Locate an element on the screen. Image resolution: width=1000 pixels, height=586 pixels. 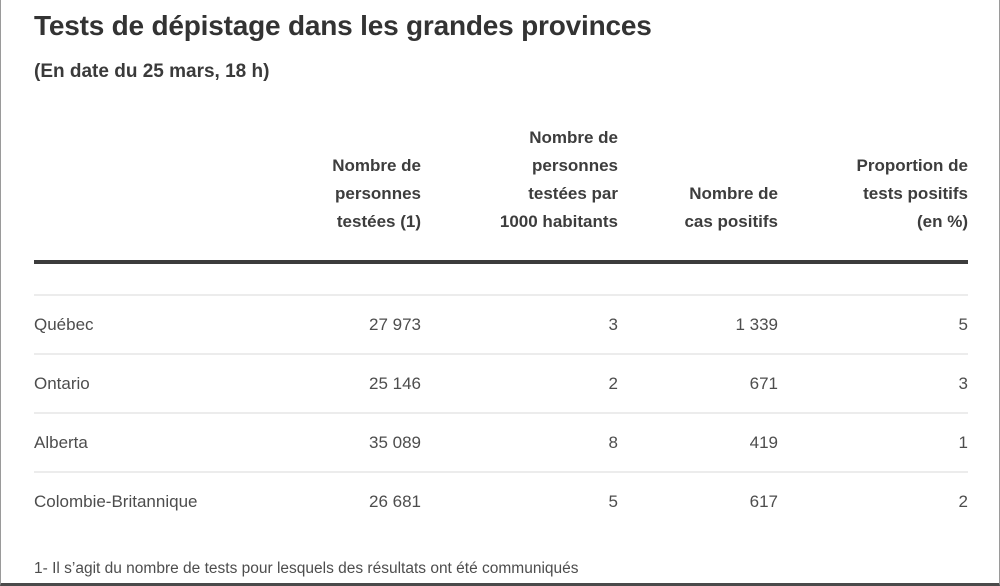
cell-province: Ontario is located at coordinates (144, 383).